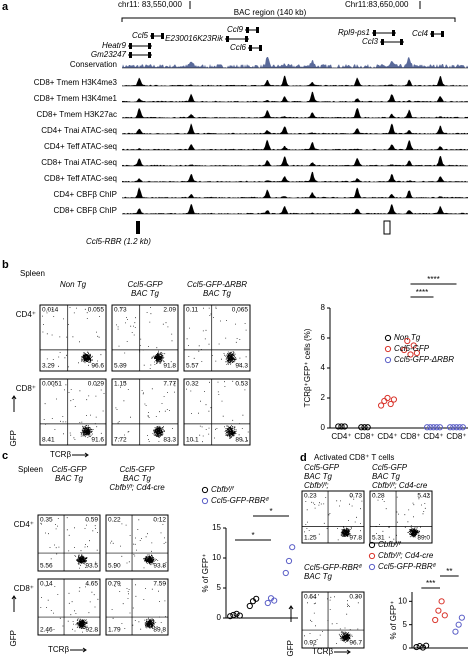 Image resolution: width=474 pixels, height=659 pixels. Describe the element at coordinates (150, 4) in the screenshot. I see `coordinate: chr11: 83,550,000` at that location.